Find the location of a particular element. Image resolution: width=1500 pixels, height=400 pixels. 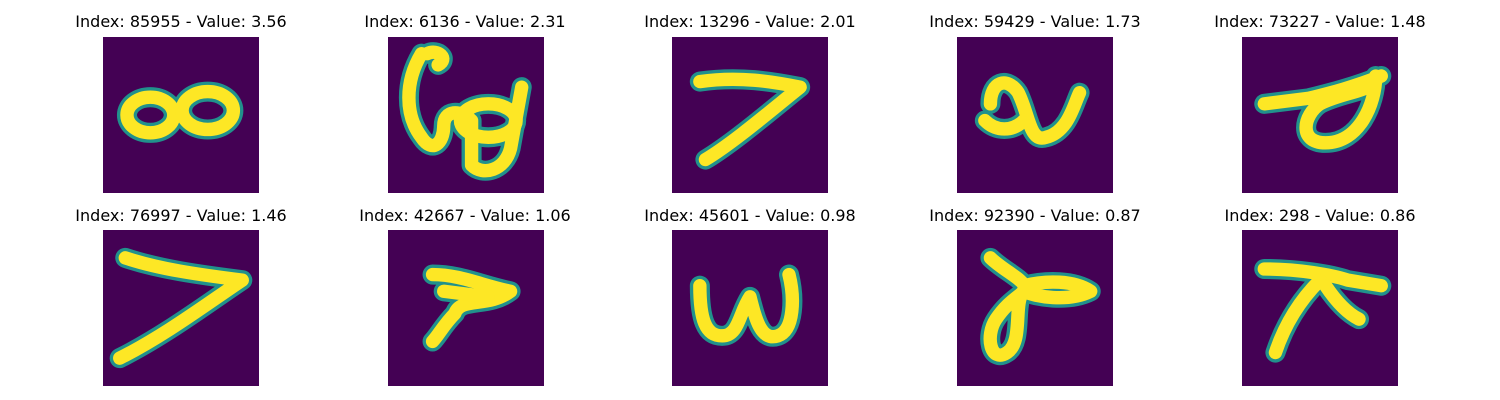

panel-9-image is located at coordinates (1035, 308).